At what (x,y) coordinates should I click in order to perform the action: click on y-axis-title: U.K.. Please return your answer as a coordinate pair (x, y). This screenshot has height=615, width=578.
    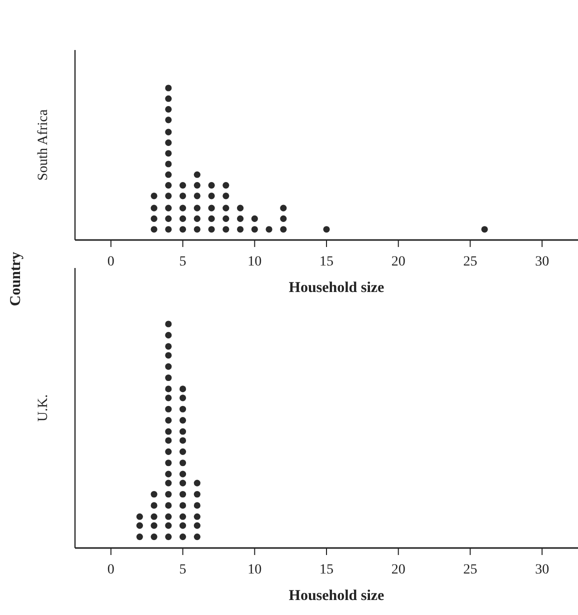
    Looking at the image, I should click on (43, 408).